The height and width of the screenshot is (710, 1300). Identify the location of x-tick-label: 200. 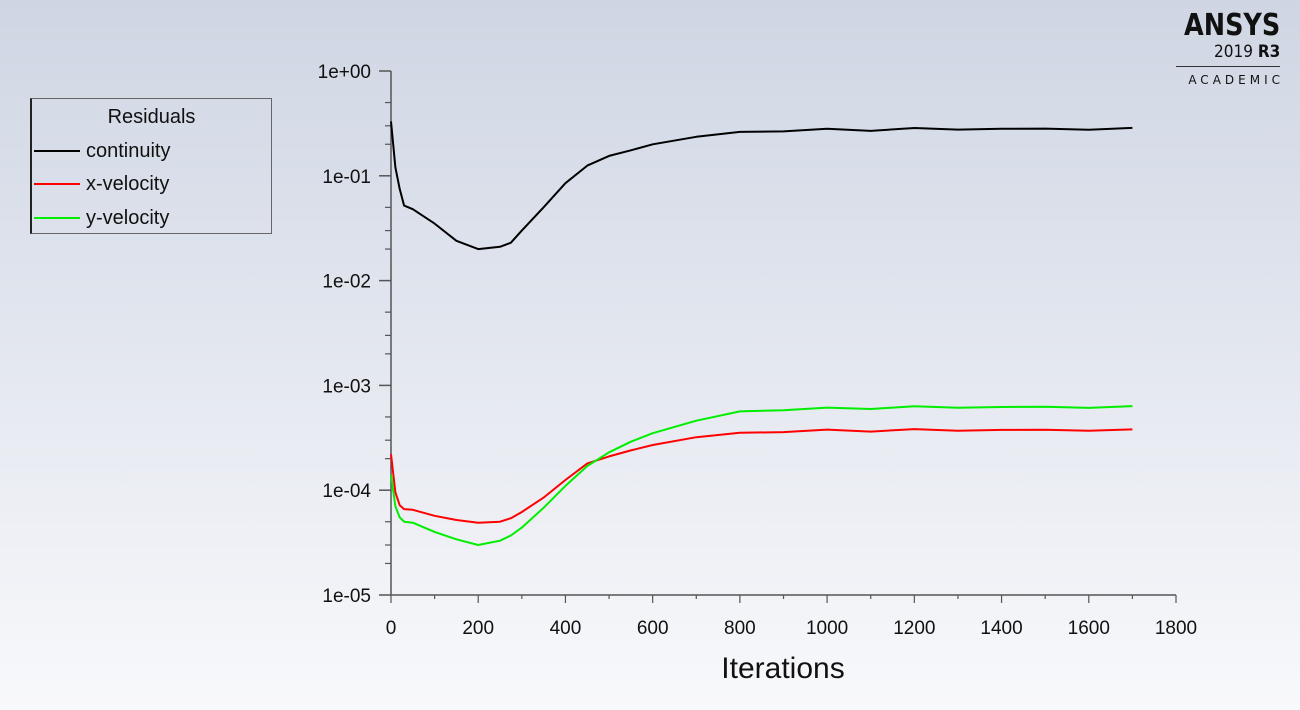
(478, 628).